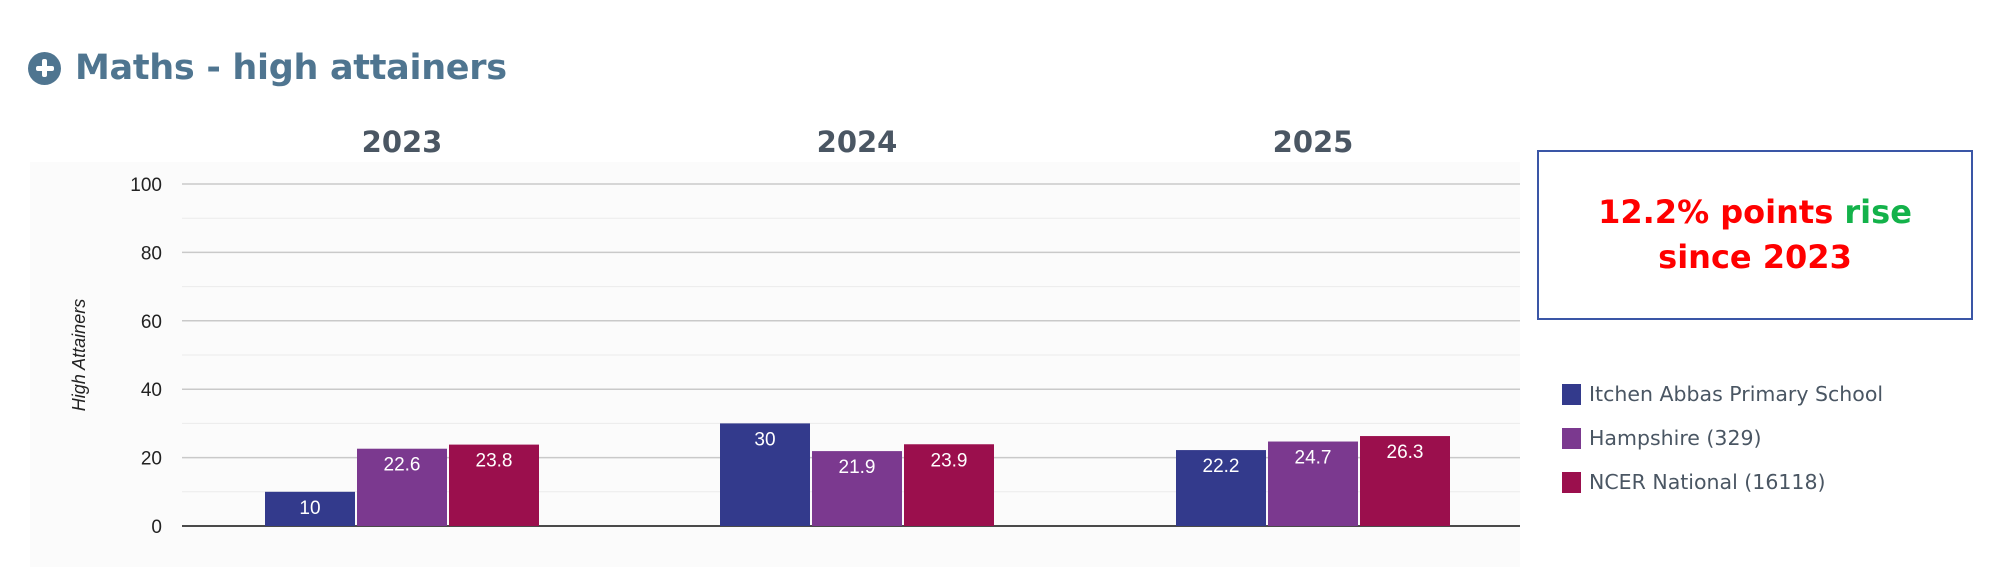  What do you see at coordinates (764, 439) in the screenshot?
I see `bar-value-label: 30` at bounding box center [764, 439].